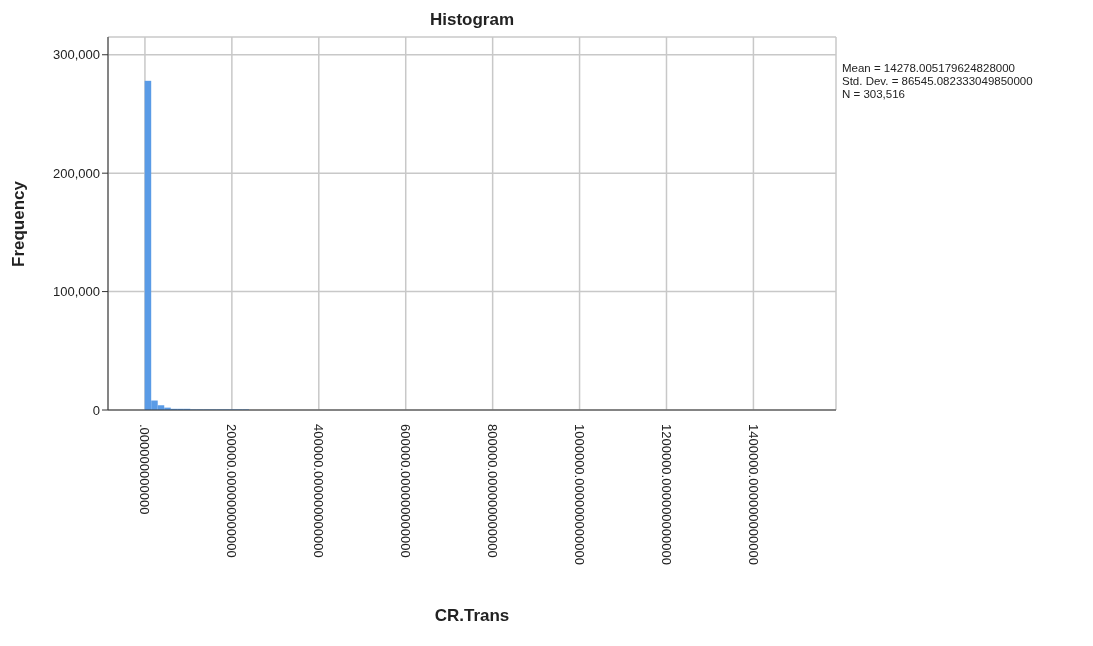 This screenshot has width=1093, height=646. Describe the element at coordinates (493, 491) in the screenshot. I see `x-tick-label: 800000.000000000000` at that location.